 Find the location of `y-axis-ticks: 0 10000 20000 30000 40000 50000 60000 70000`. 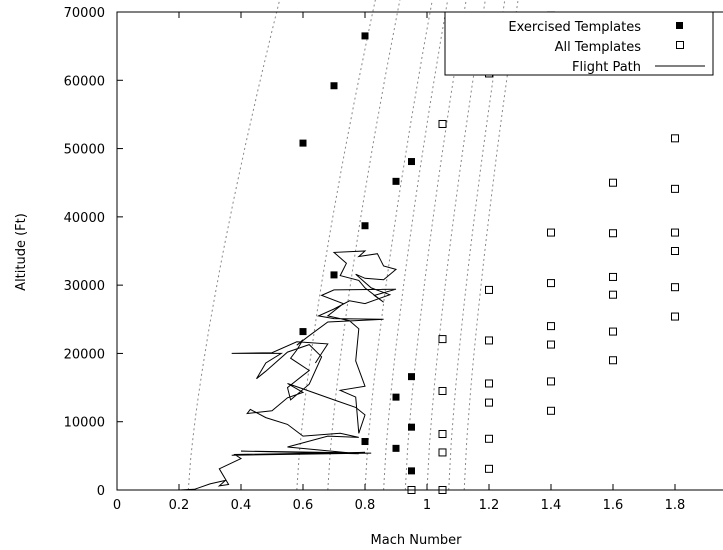

y-axis-ticks: 0 10000 20000 30000 40000 50000 60000 70000 is located at coordinates (93, 252).